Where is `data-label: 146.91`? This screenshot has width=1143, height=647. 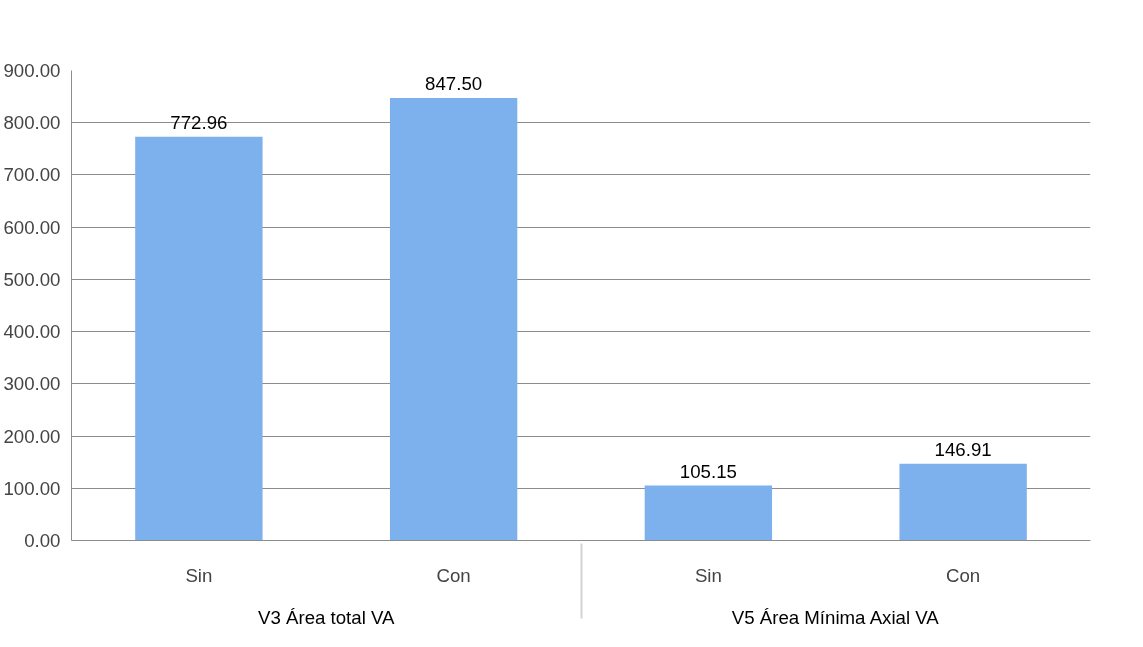
data-label: 146.91 is located at coordinates (963, 449).